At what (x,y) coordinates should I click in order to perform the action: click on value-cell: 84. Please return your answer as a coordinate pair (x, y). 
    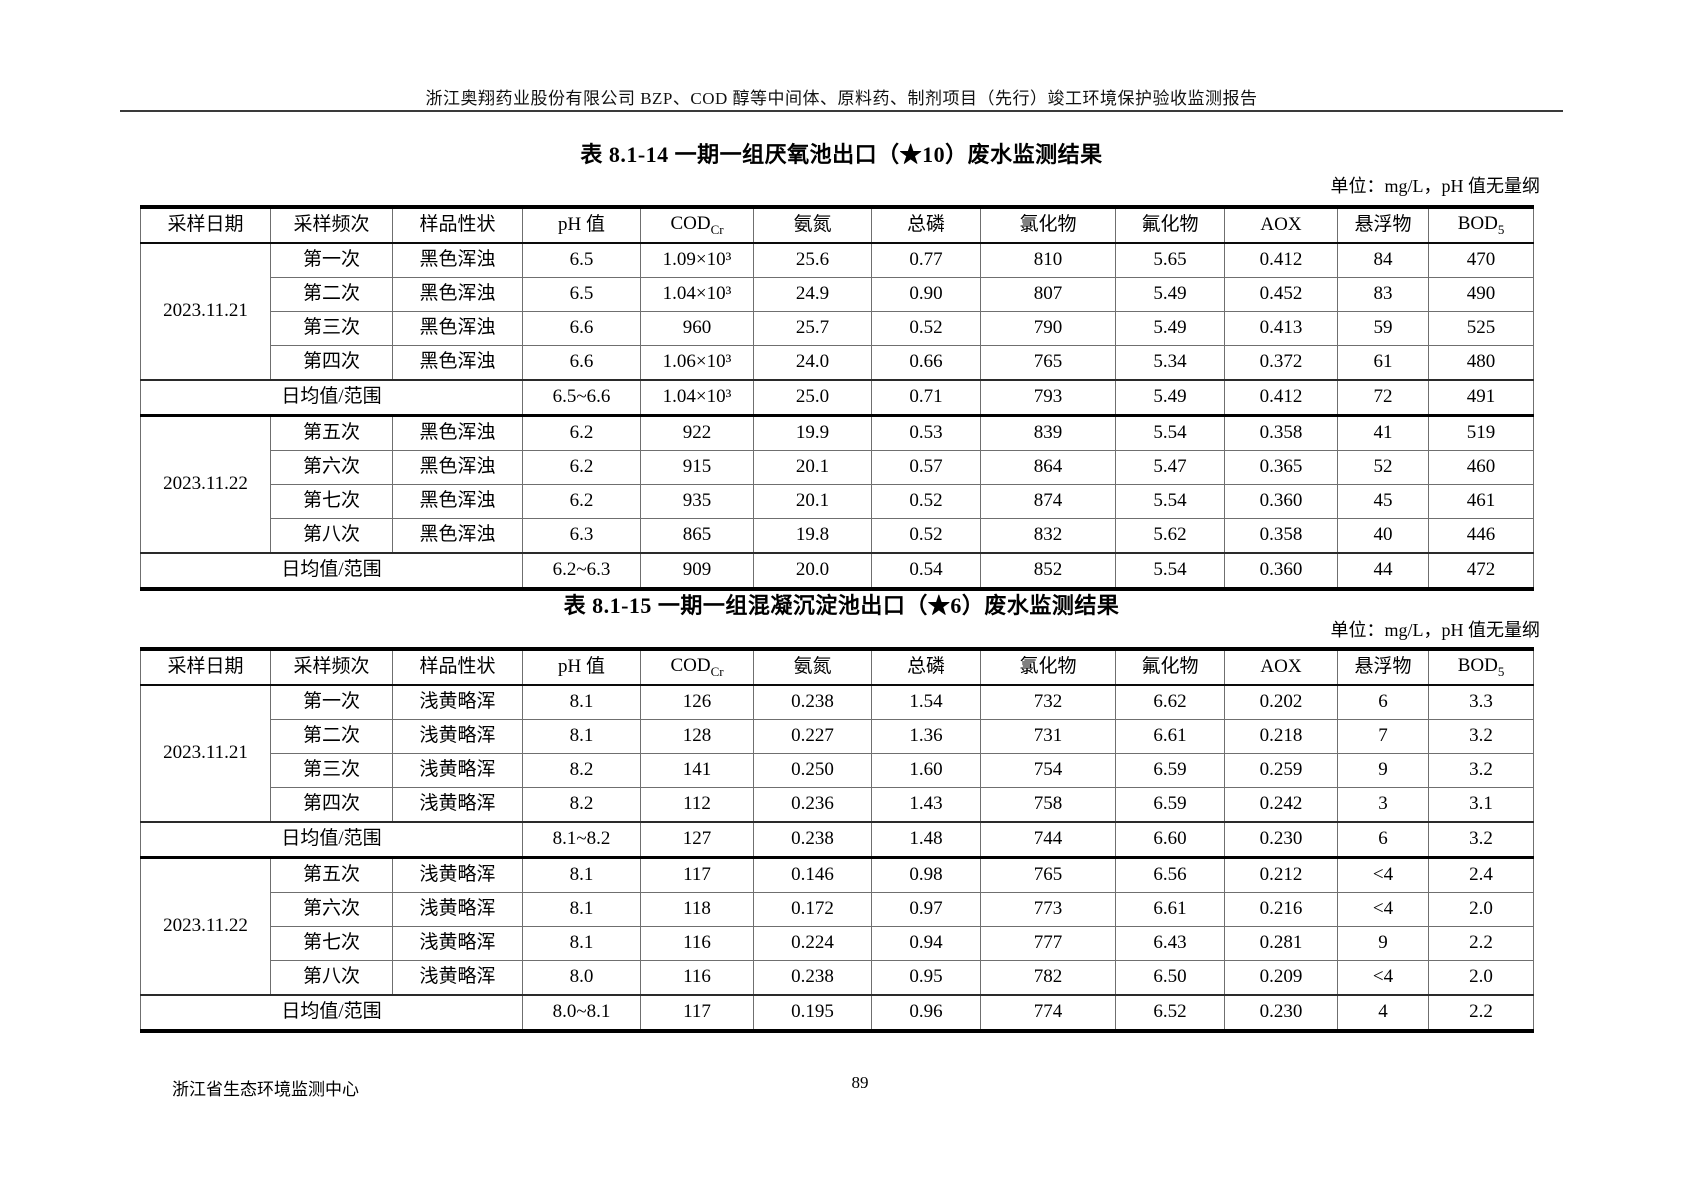
    Looking at the image, I should click on (1383, 260).